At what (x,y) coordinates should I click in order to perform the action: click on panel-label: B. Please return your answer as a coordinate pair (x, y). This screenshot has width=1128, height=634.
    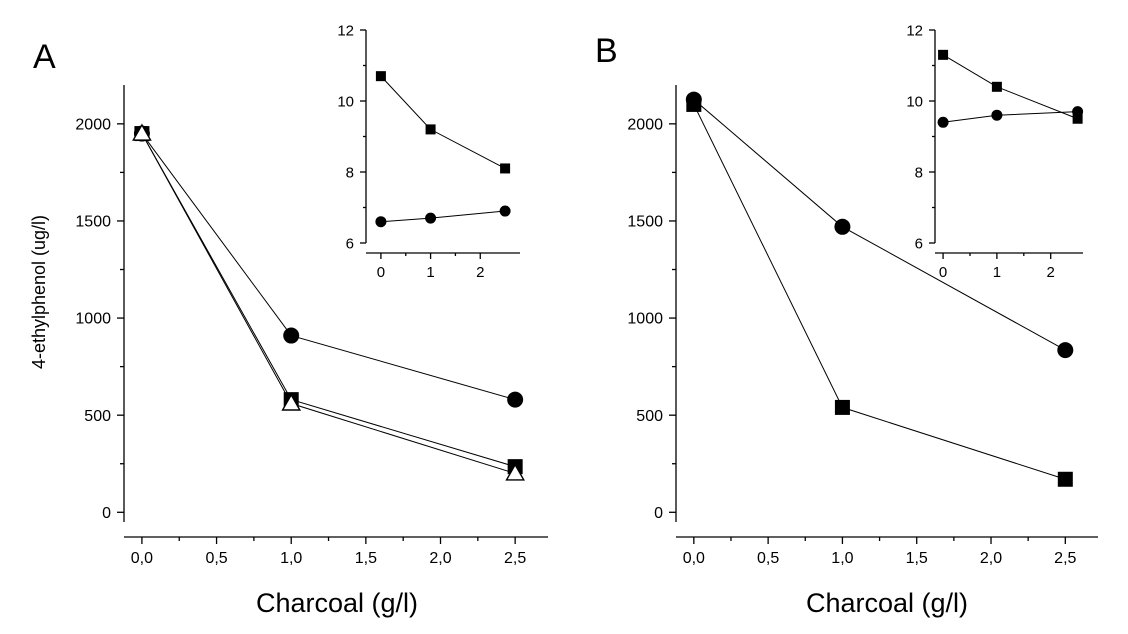
    Looking at the image, I should click on (606, 51).